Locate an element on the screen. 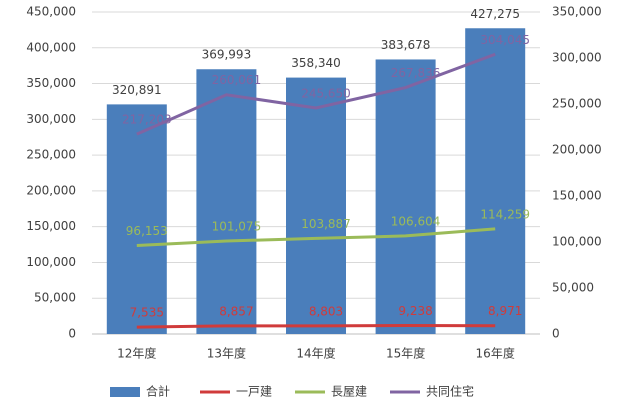  legend-label: 長屋建 is located at coordinates (349, 392).